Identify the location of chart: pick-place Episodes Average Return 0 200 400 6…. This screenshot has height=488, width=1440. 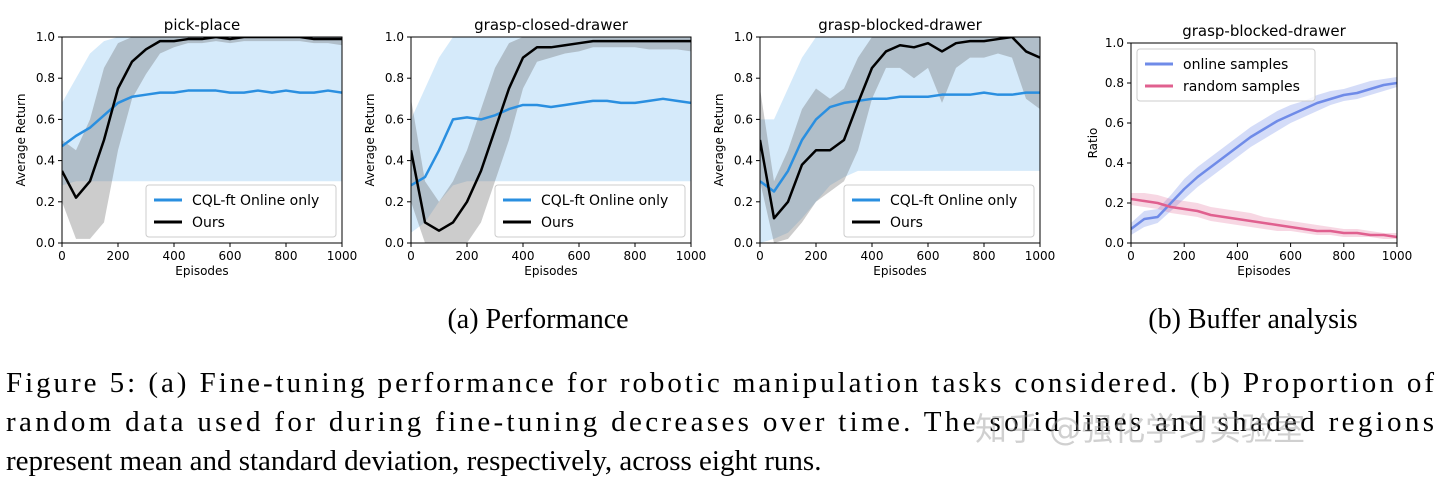
(185, 147).